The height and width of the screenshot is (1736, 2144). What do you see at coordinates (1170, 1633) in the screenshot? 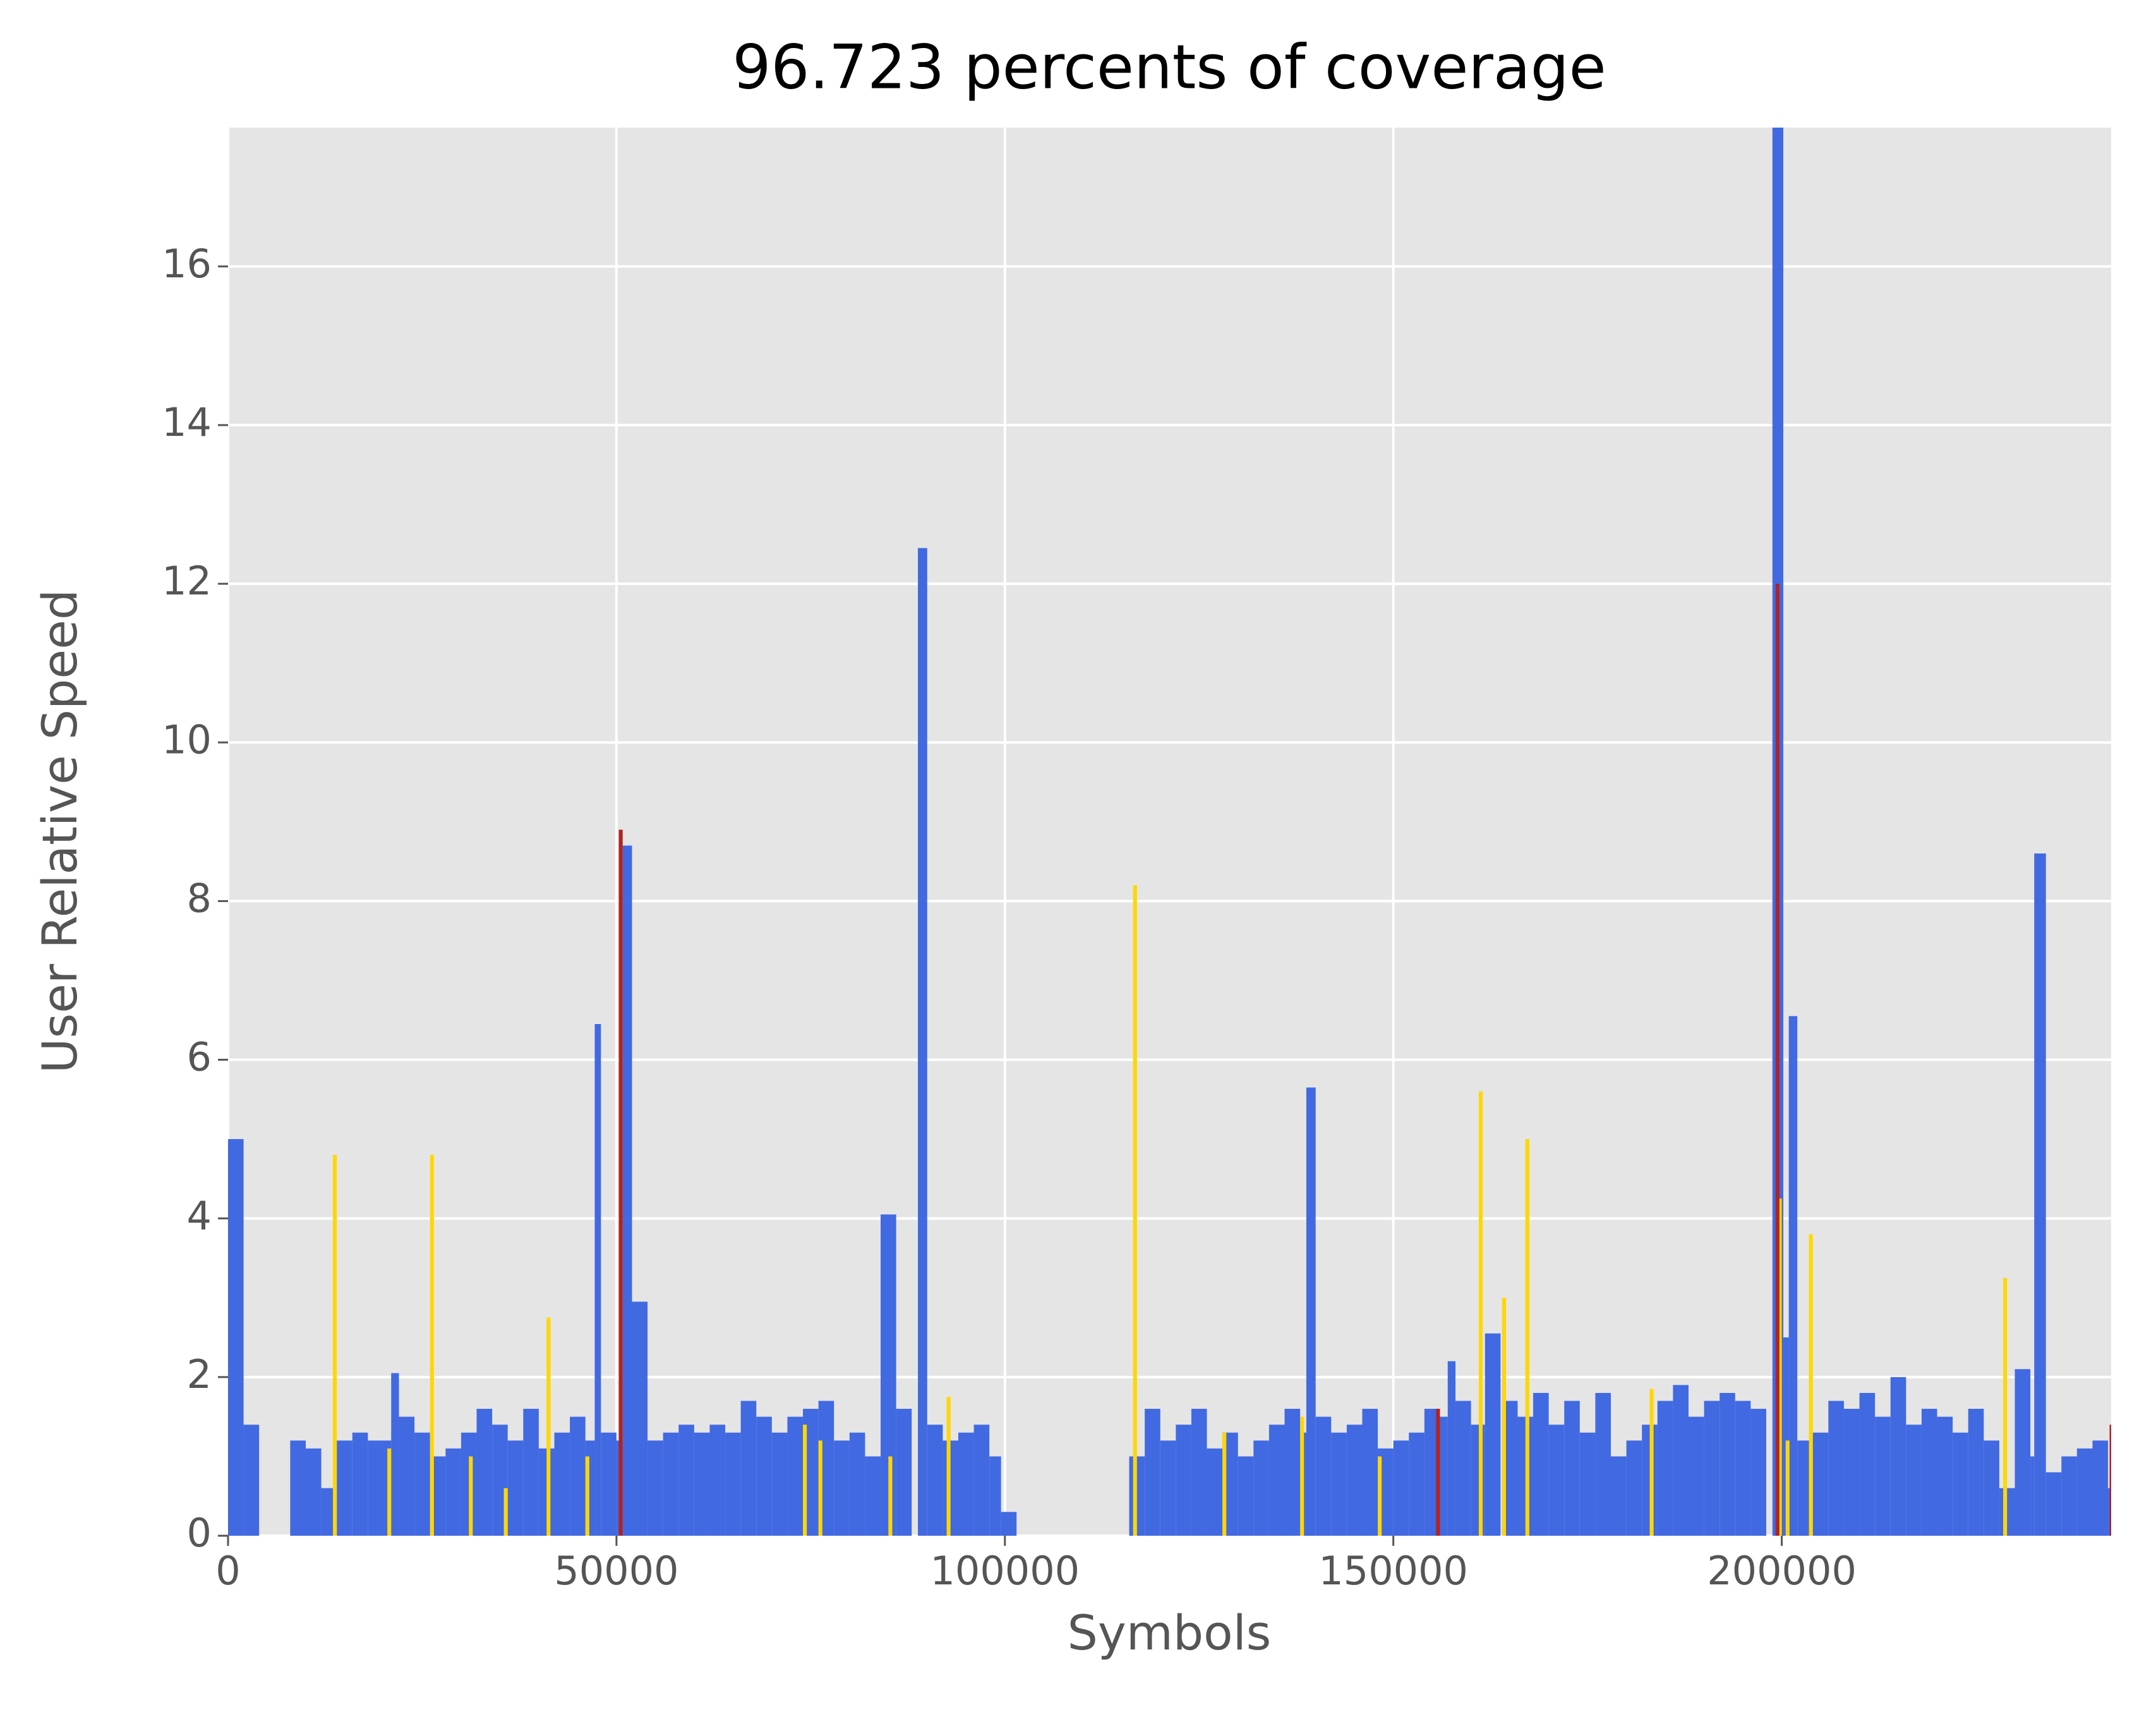
I see `x-axis-label: Symbols` at bounding box center [1170, 1633].